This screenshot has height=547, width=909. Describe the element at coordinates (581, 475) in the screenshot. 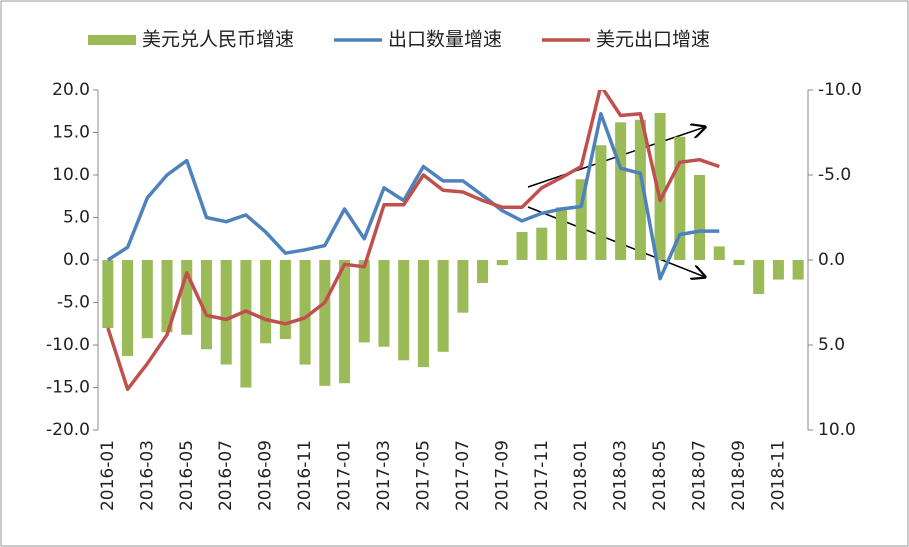

I see `x-tick-label: 2018-01` at that location.